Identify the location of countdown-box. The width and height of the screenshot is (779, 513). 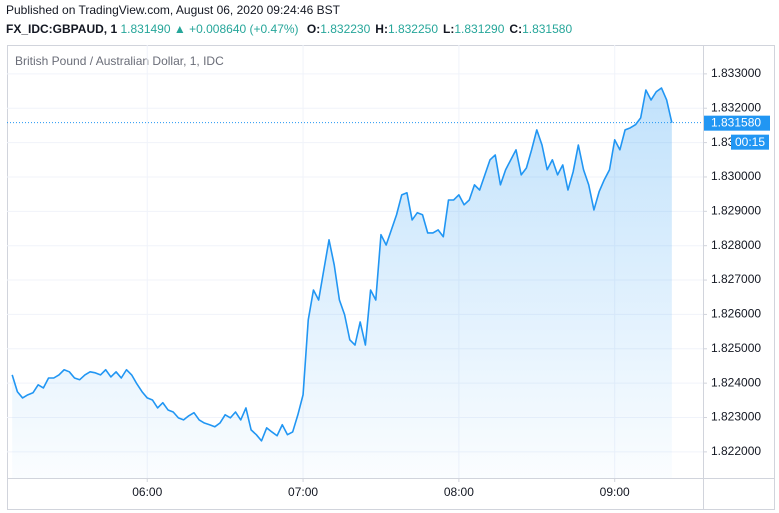
(750, 142).